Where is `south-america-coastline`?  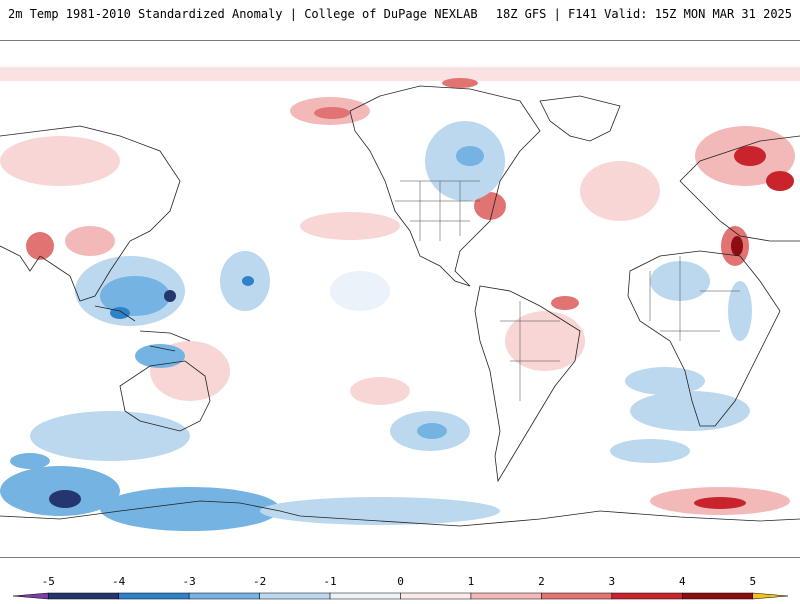 south-america-coastline is located at coordinates (527, 384).